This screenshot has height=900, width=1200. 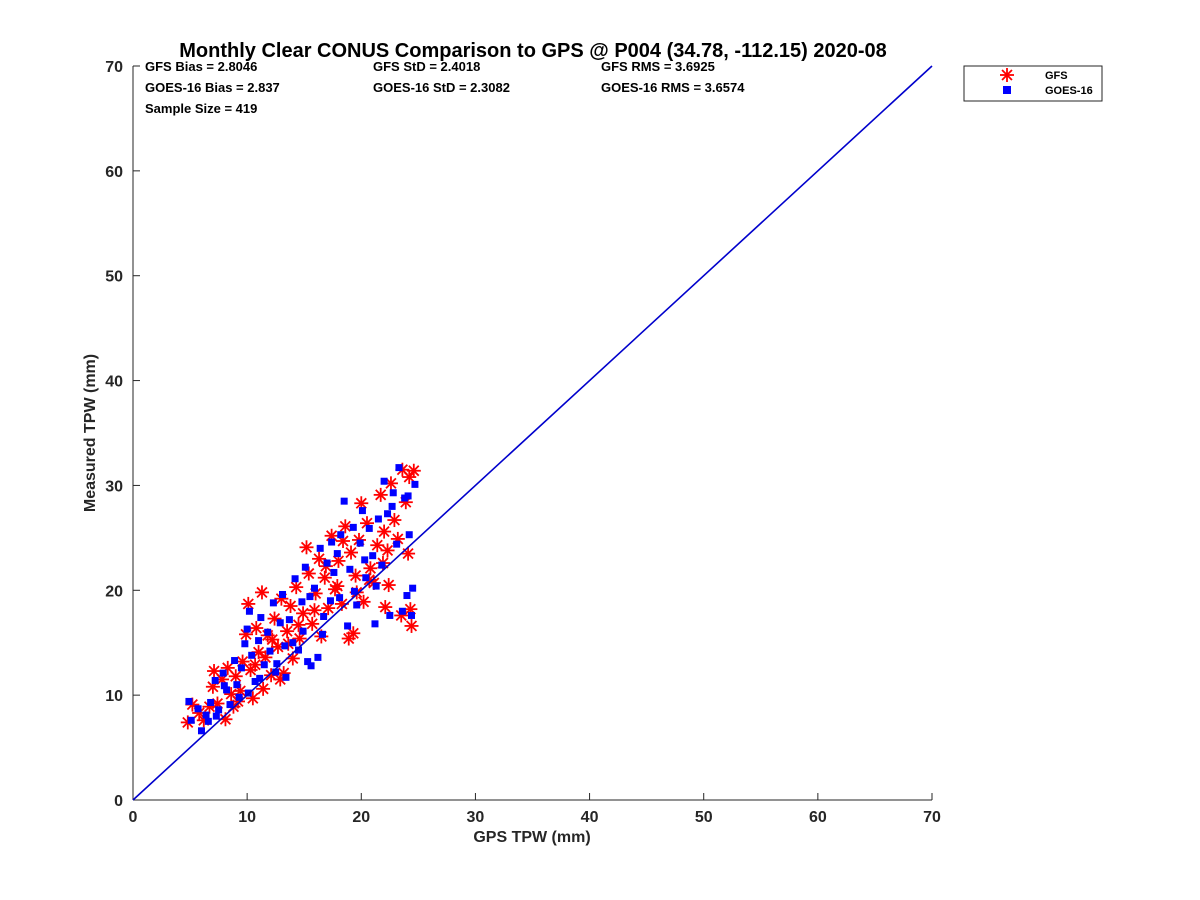 I want to click on x-tick-label: 20, so click(x=361, y=817).